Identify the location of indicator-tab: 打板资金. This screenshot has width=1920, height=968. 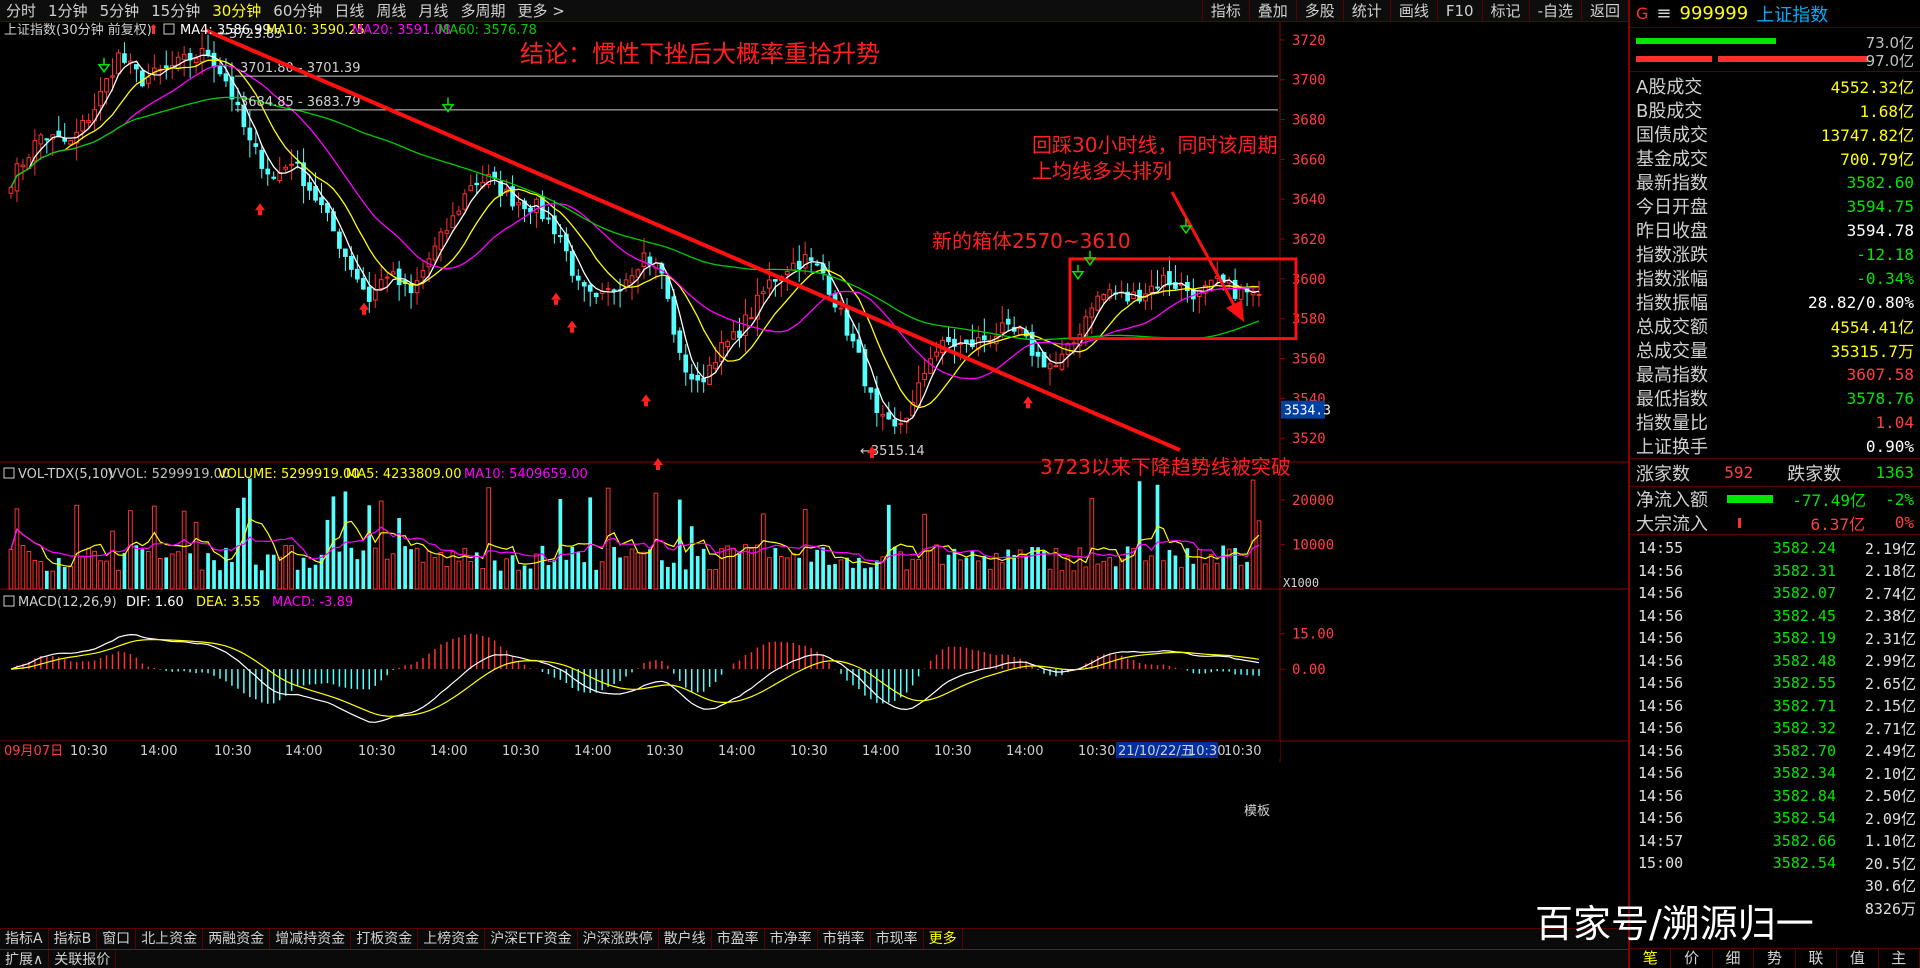
(385, 939).